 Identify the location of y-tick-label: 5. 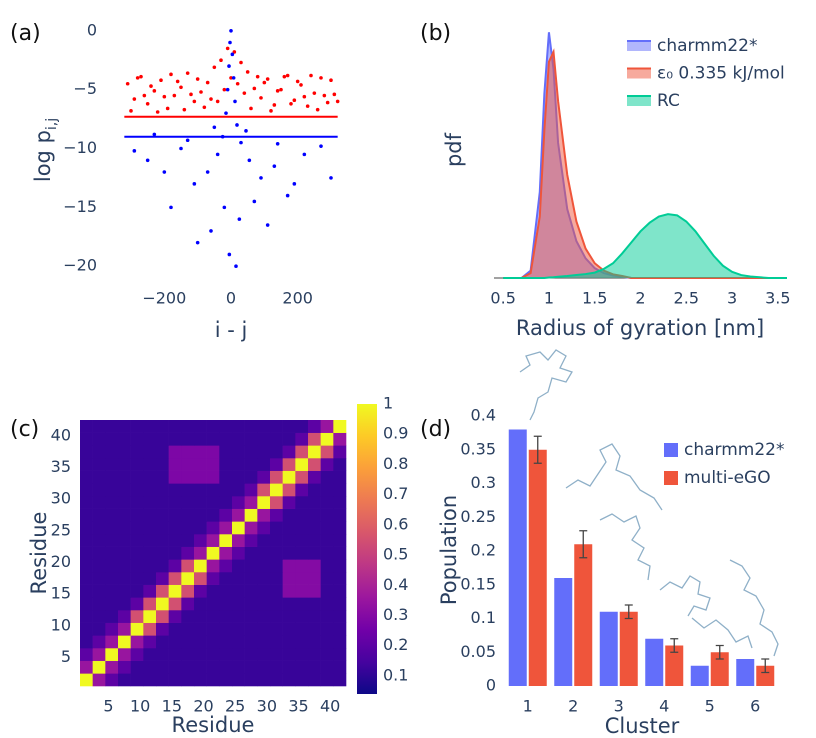
(66, 656).